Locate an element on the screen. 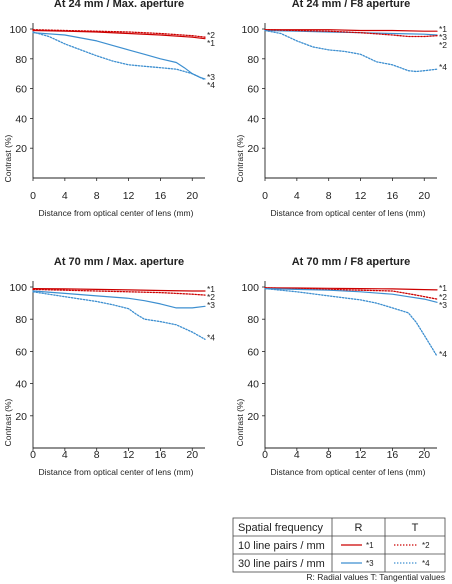 This screenshot has height=584, width=452. chart-title: At 24 mm / Max. aperture is located at coordinates (119, 5).